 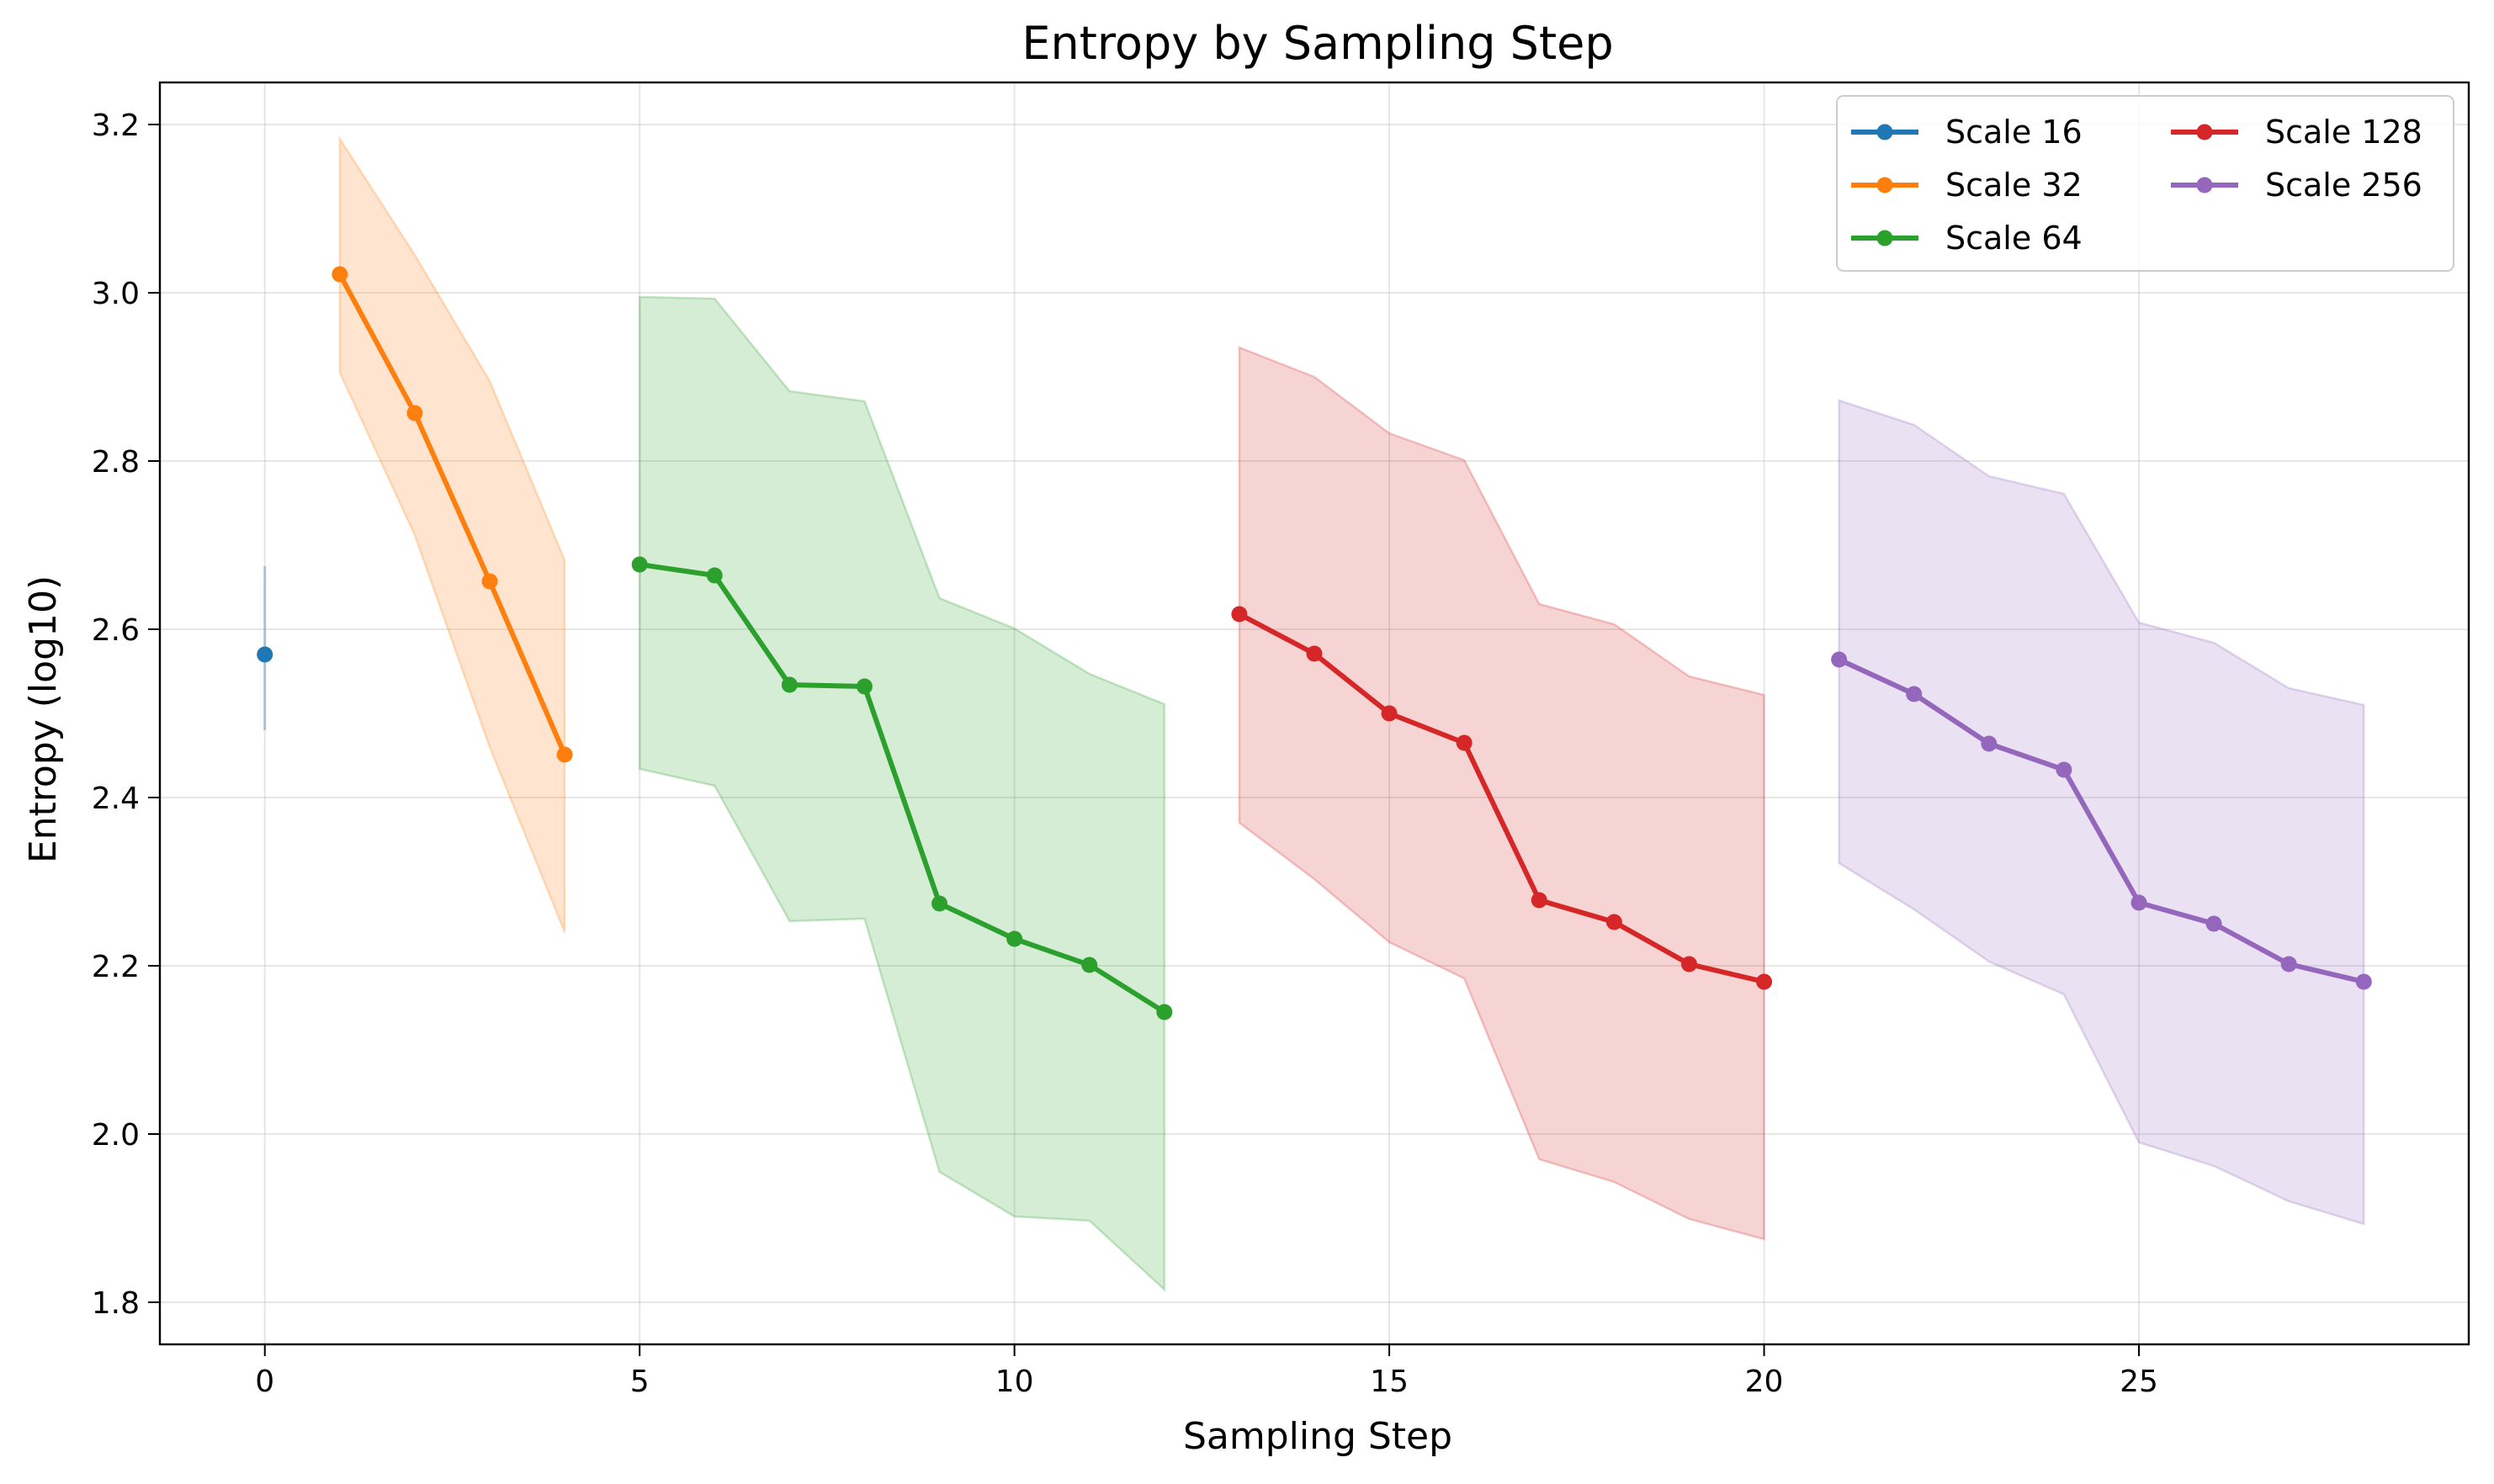 I want to click on y-tick-label: 2.6, so click(x=116, y=630).